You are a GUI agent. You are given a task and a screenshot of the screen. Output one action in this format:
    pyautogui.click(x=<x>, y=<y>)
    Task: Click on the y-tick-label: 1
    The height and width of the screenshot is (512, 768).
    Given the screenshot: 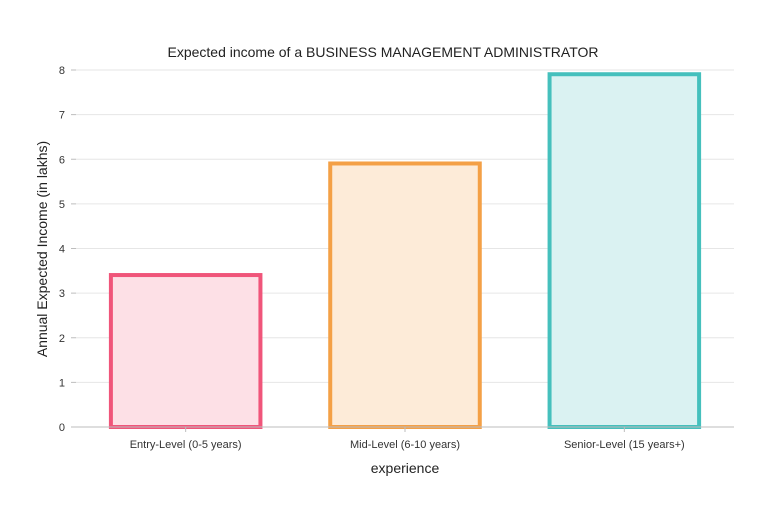 What is the action you would take?
    pyautogui.click(x=62, y=383)
    